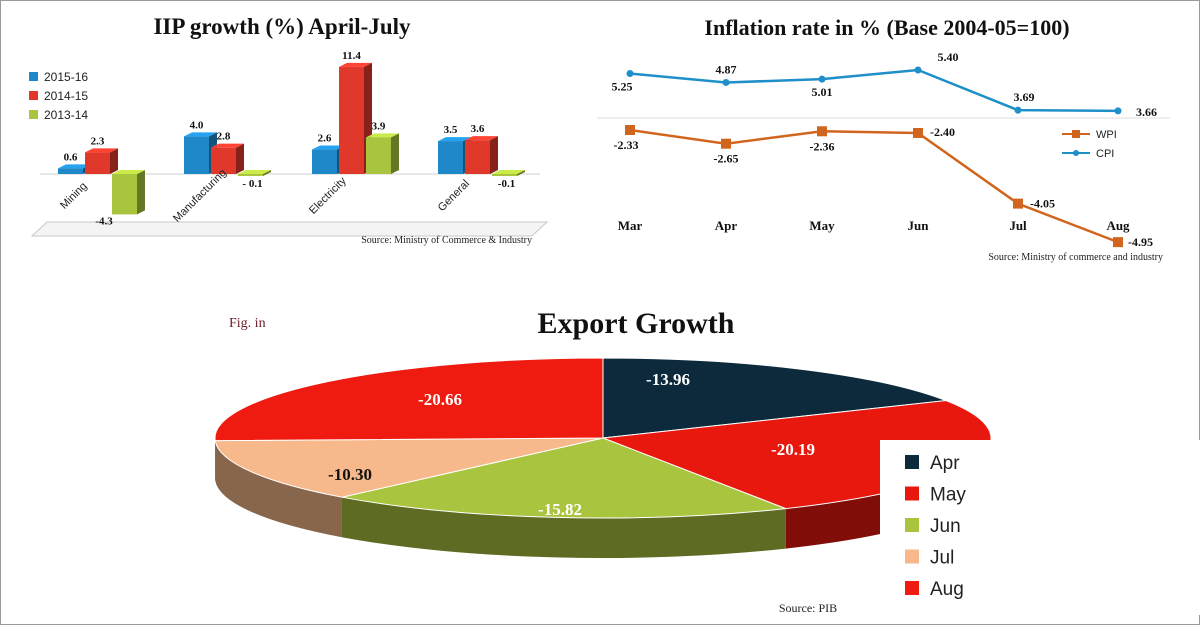  What do you see at coordinates (874, 225) in the screenshot?
I see `inflation-category-labels: Mar Apr May Jun Jul Aug` at bounding box center [874, 225].